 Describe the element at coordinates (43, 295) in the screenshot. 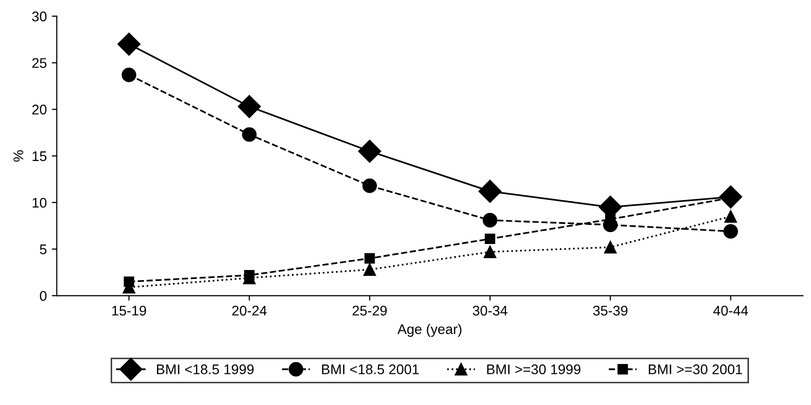

I see `y-tick-label: 0` at that location.